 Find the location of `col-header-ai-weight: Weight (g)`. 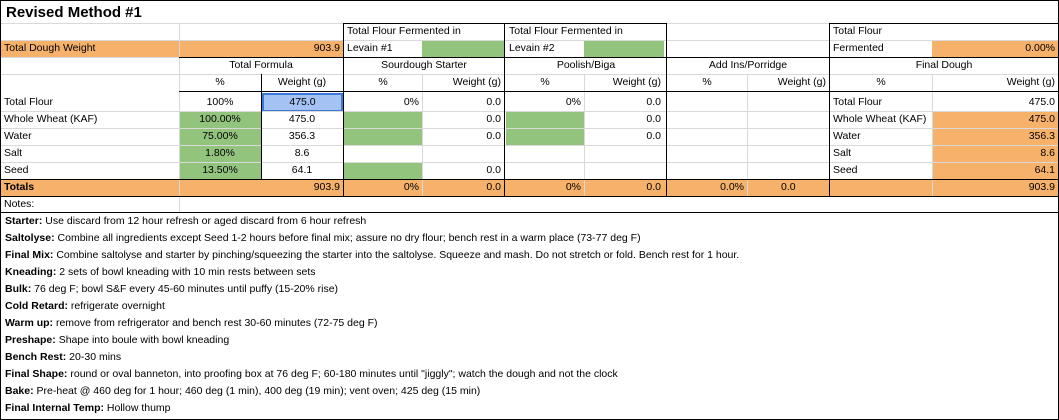

col-header-ai-weight: Weight (g) is located at coordinates (801, 82).